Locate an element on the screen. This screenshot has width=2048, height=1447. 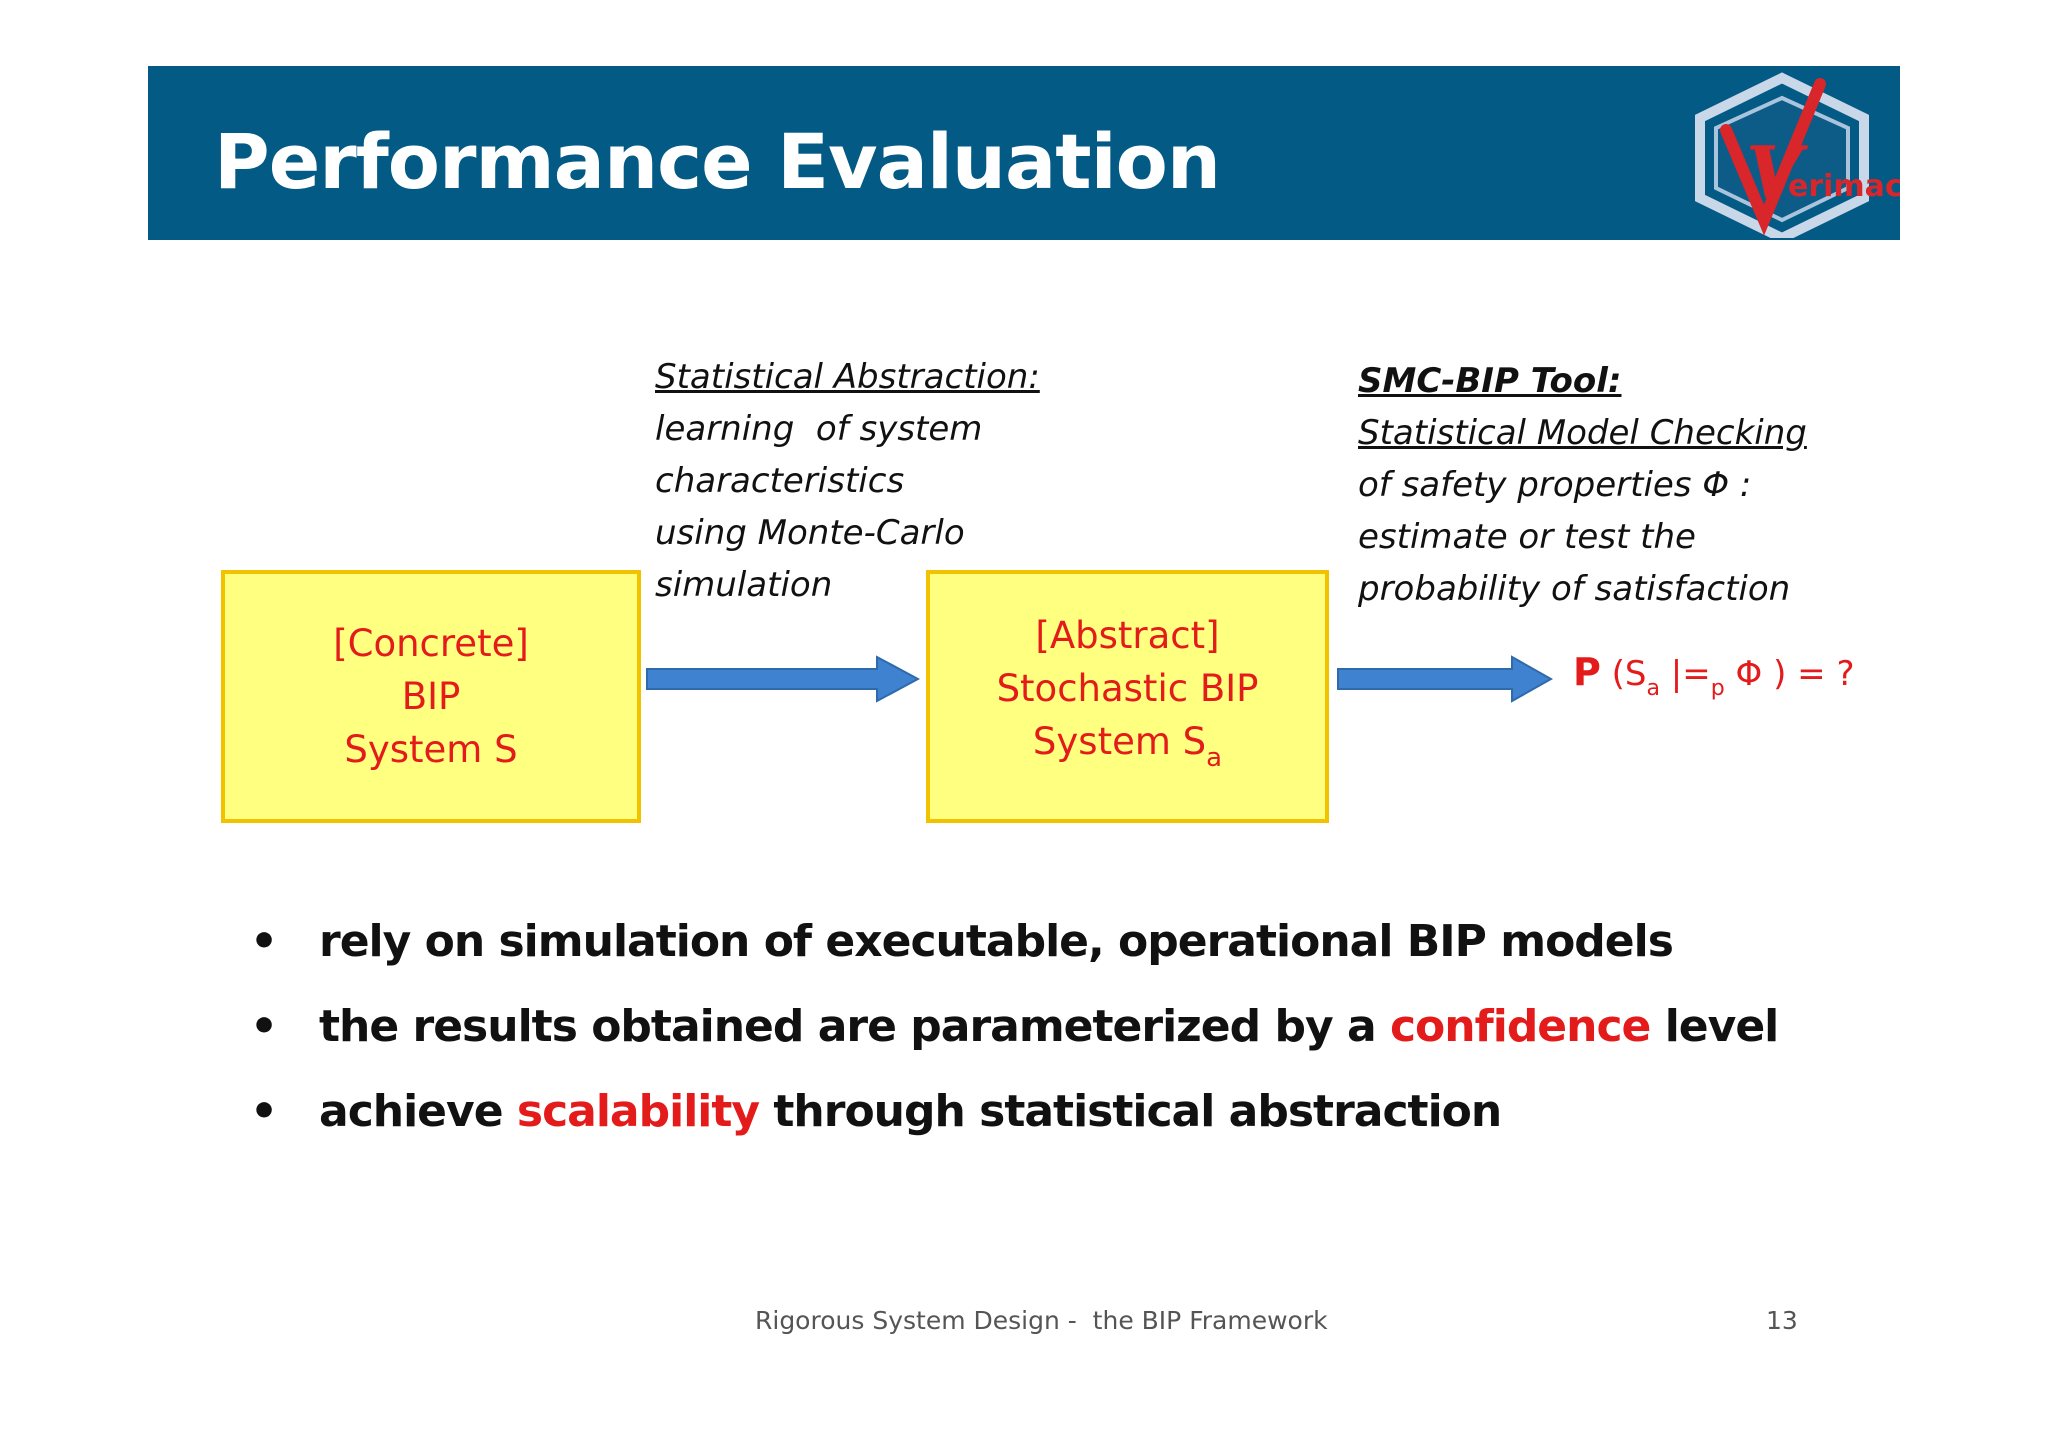
concrete-system-box: [Concrete] BIP System S is located at coordinates (431, 696).